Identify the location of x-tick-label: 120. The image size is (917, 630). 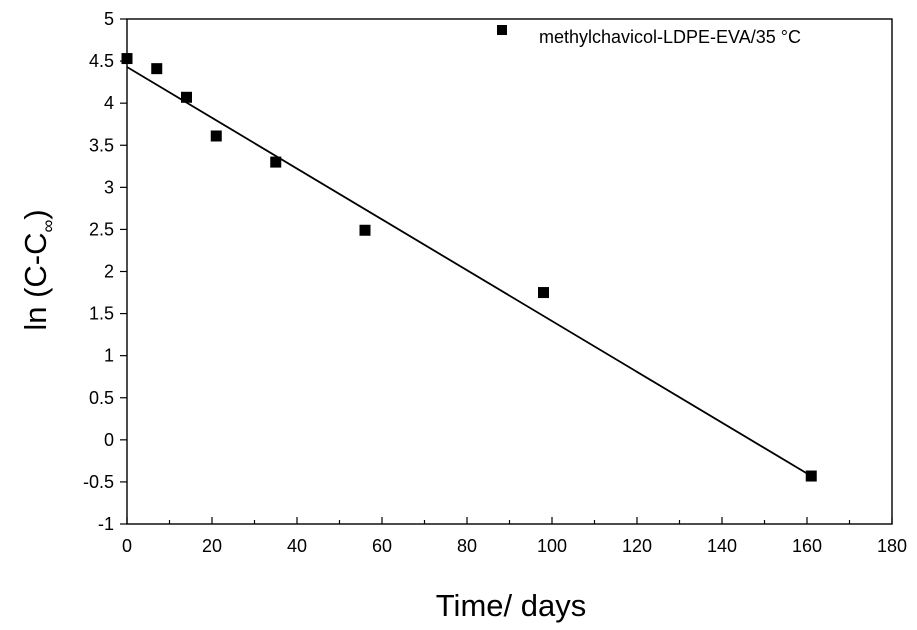
(637, 546).